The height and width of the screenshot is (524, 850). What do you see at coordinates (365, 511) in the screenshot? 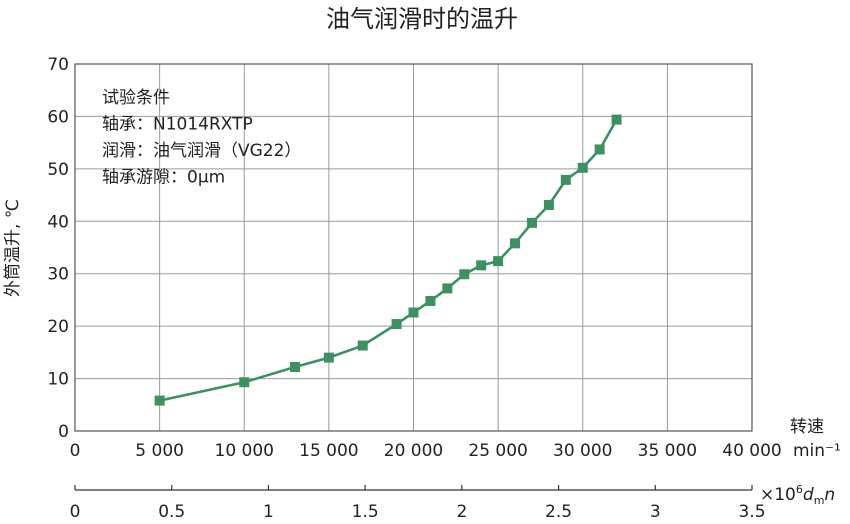
I see `dmn-tick-label: 1.5` at bounding box center [365, 511].